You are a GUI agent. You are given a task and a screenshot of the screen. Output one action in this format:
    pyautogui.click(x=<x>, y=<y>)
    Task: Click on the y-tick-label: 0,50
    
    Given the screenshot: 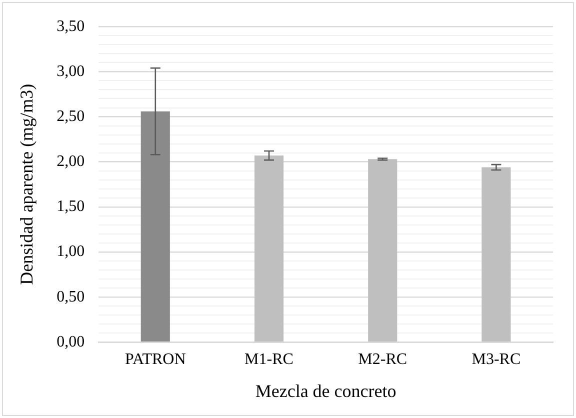 What is the action you would take?
    pyautogui.click(x=70, y=297)
    